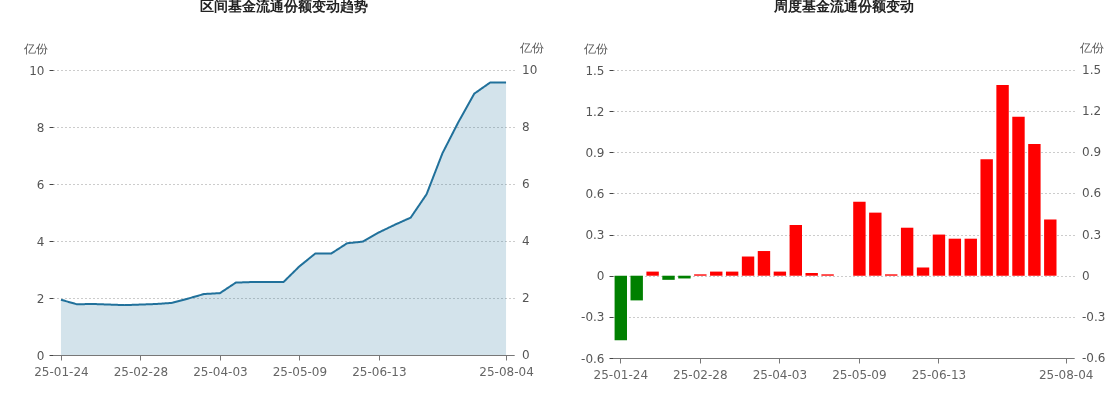 This screenshot has height=398, width=1114. I want to click on y2-tick-label: 10, so click(530, 70).